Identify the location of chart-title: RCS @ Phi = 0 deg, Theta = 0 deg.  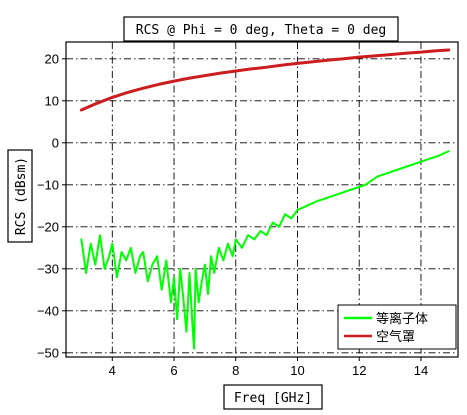
(261, 30).